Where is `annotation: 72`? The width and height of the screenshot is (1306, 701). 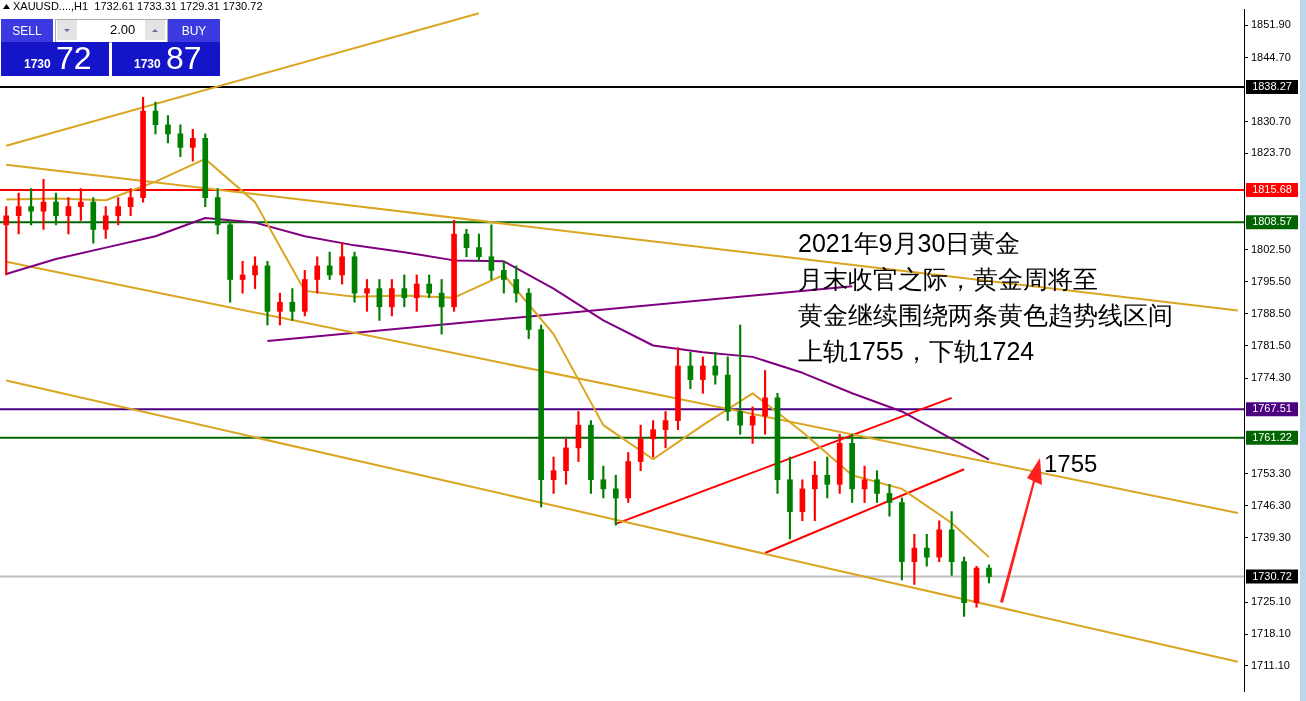 annotation: 72 is located at coordinates (74, 58).